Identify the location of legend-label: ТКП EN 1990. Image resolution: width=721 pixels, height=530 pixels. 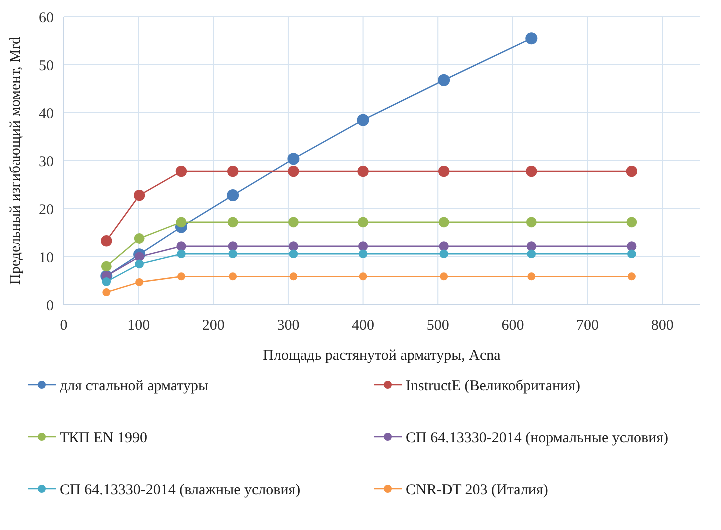
(104, 438).